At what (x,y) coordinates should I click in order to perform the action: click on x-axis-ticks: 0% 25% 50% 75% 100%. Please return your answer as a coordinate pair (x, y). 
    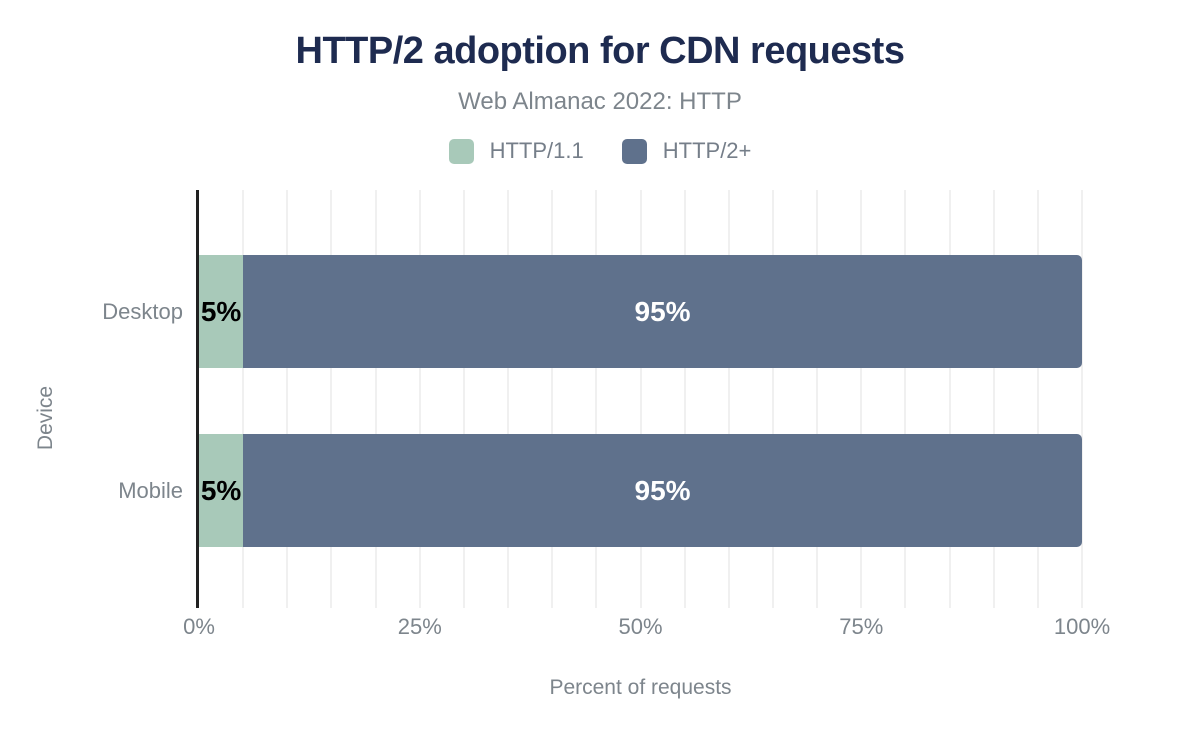
    Looking at the image, I should click on (646, 629).